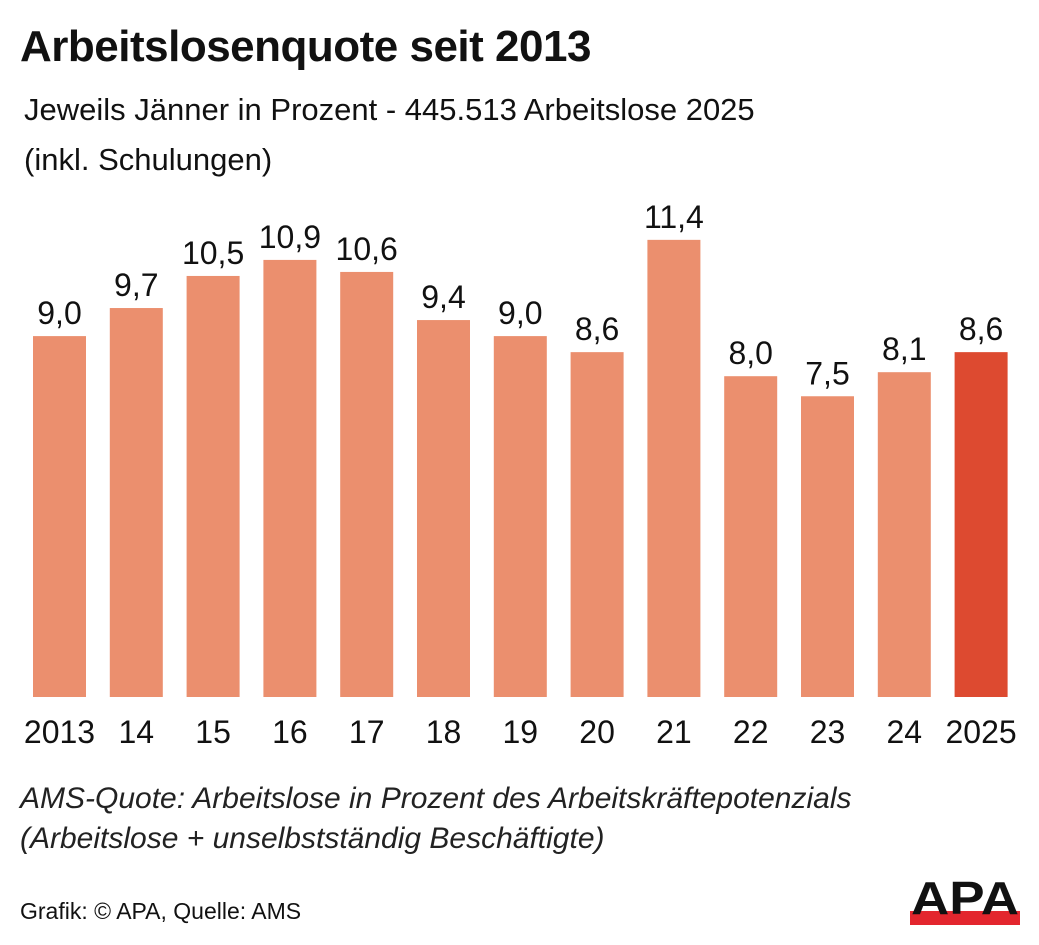 This screenshot has height=945, width=1039. I want to click on data-label: 10,6, so click(367, 249).